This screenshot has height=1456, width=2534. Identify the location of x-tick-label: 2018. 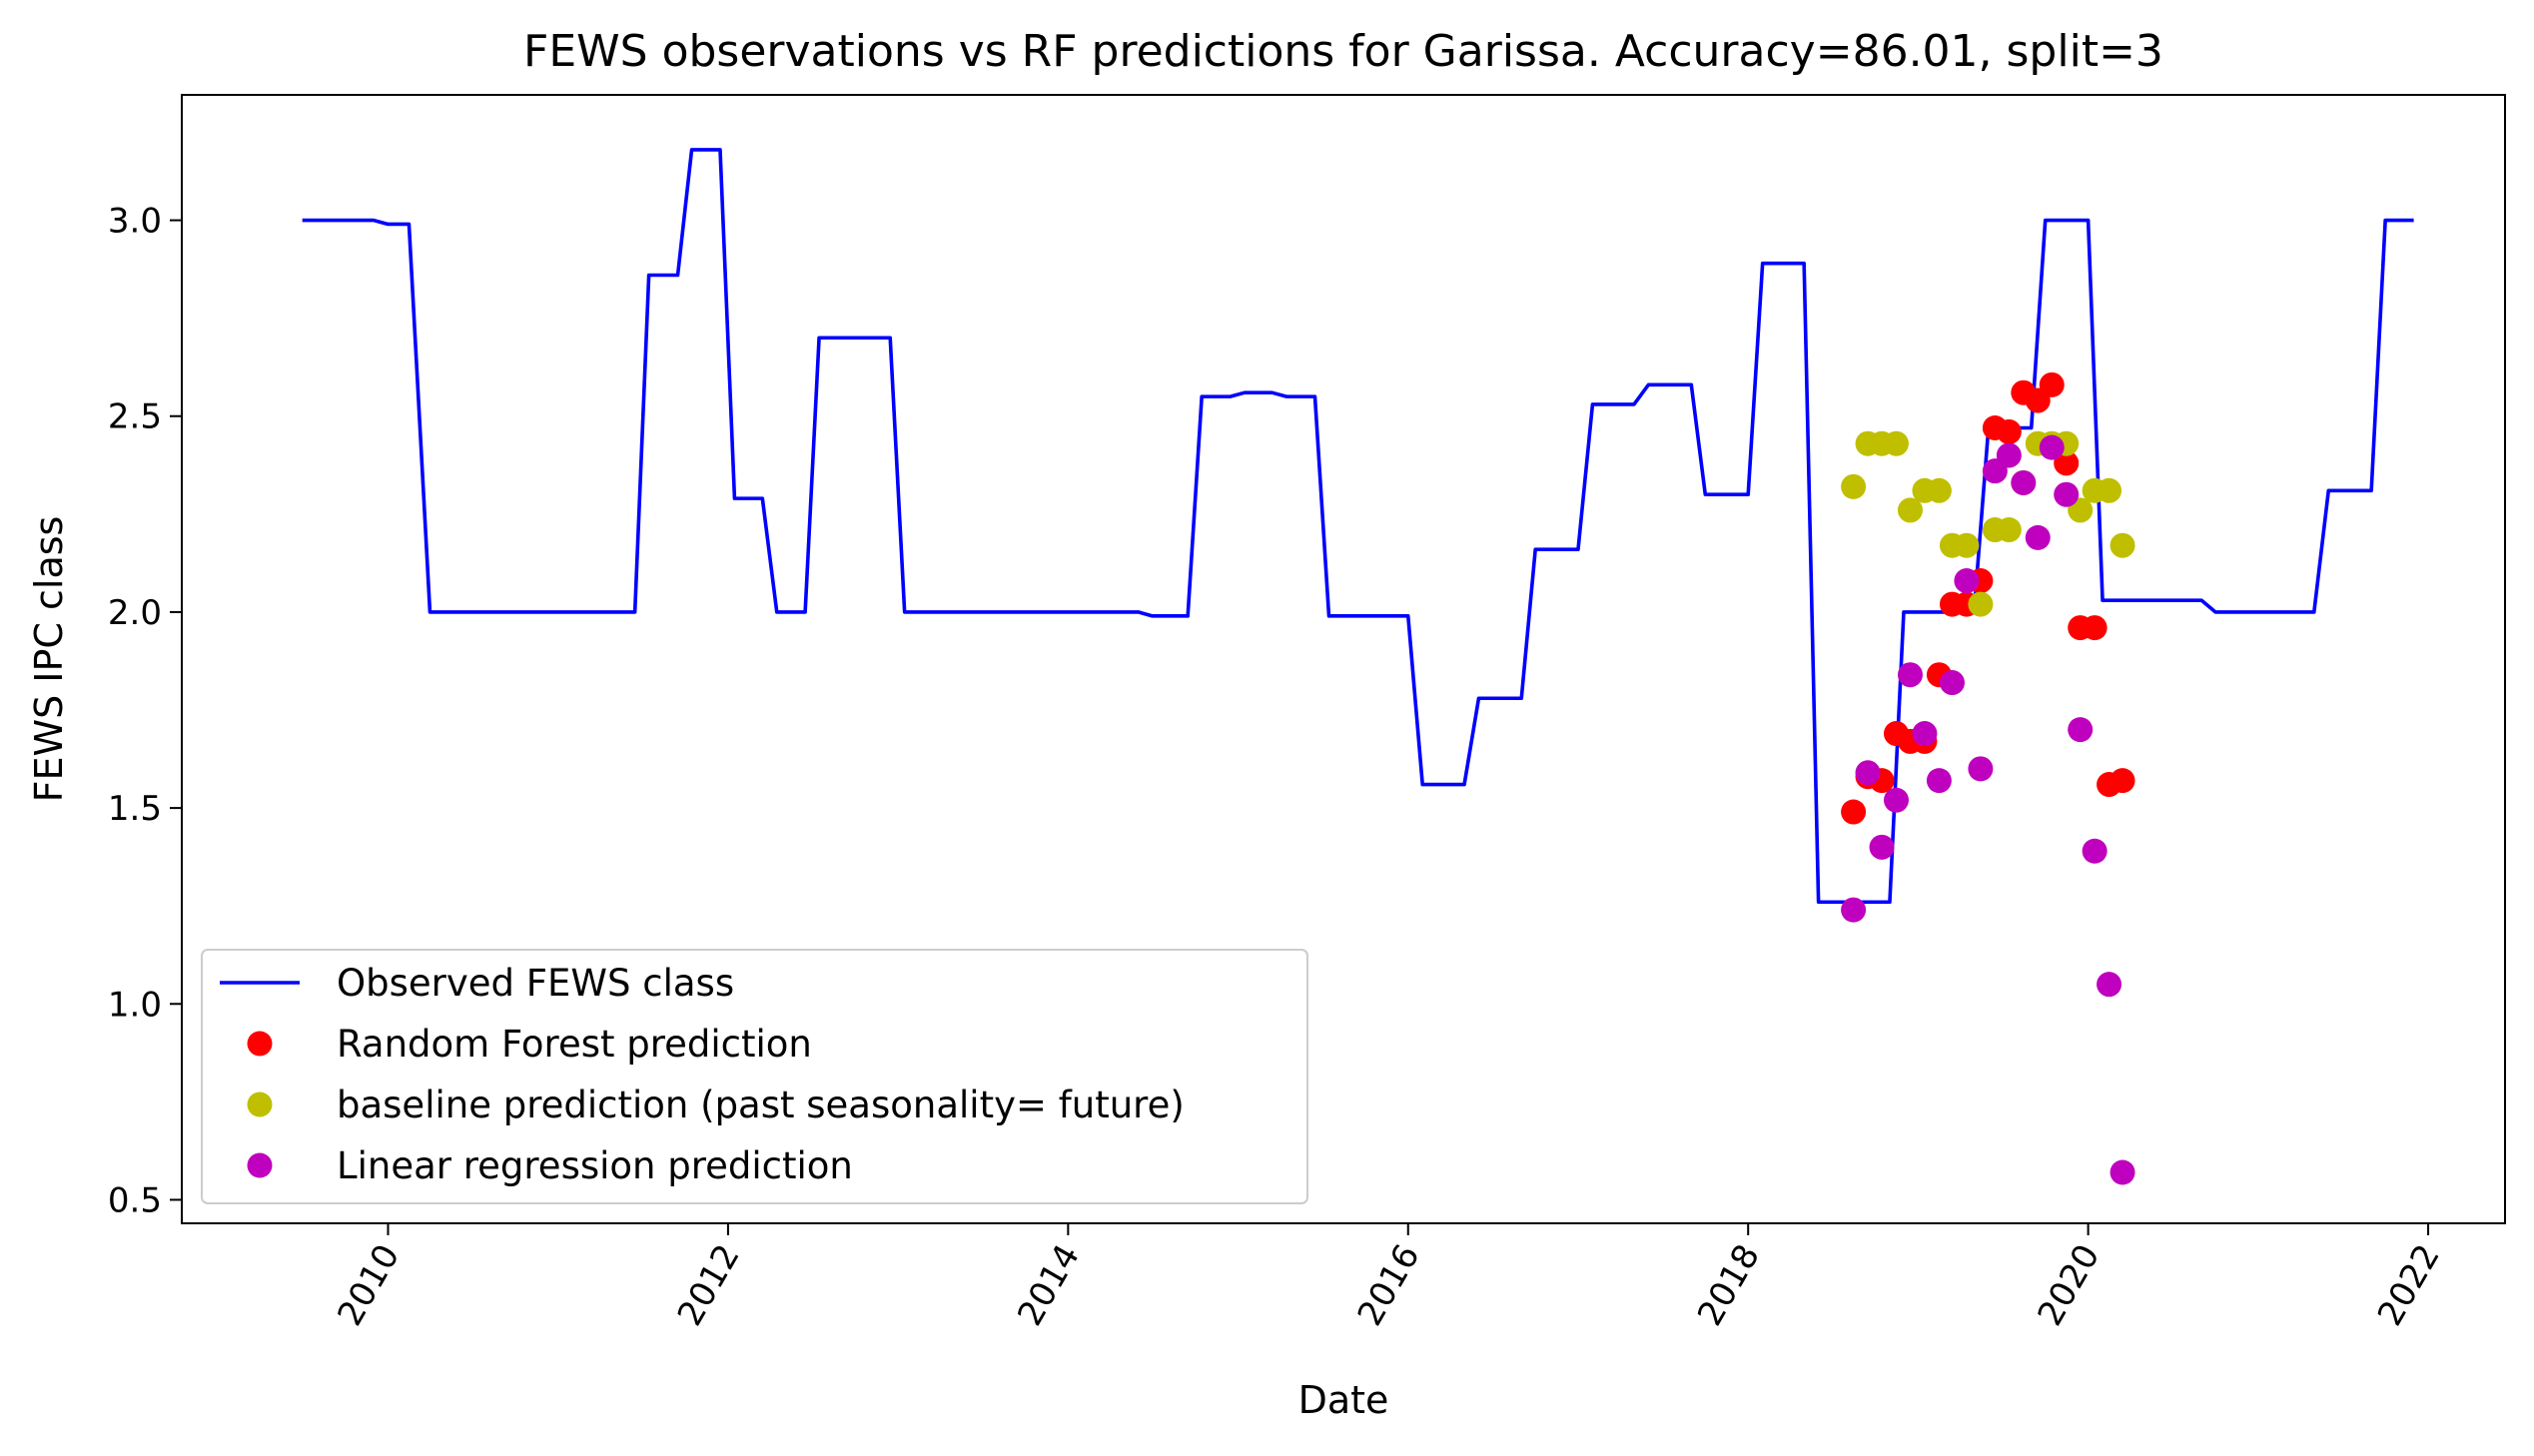
(1729, 1285).